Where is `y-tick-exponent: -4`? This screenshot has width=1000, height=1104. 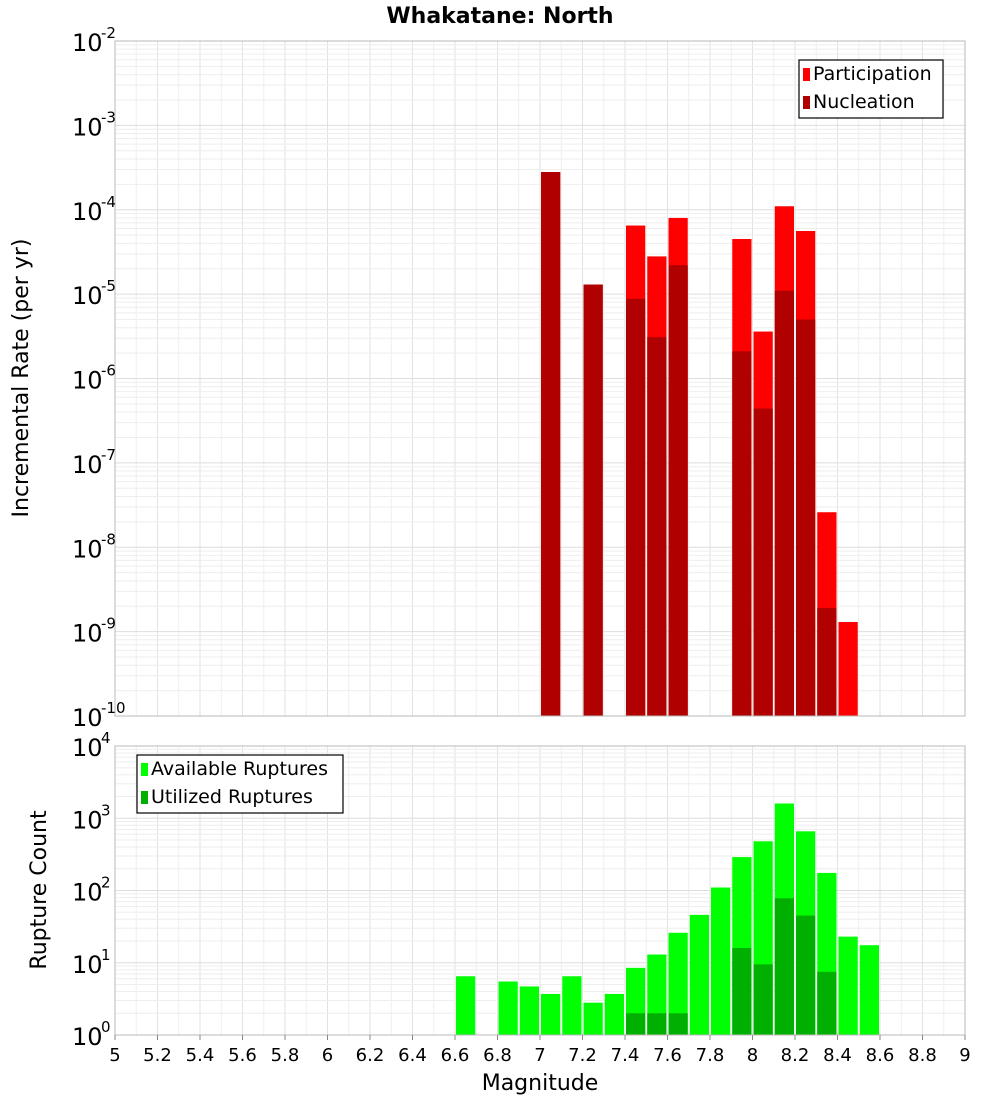 y-tick-exponent: -4 is located at coordinates (108, 202).